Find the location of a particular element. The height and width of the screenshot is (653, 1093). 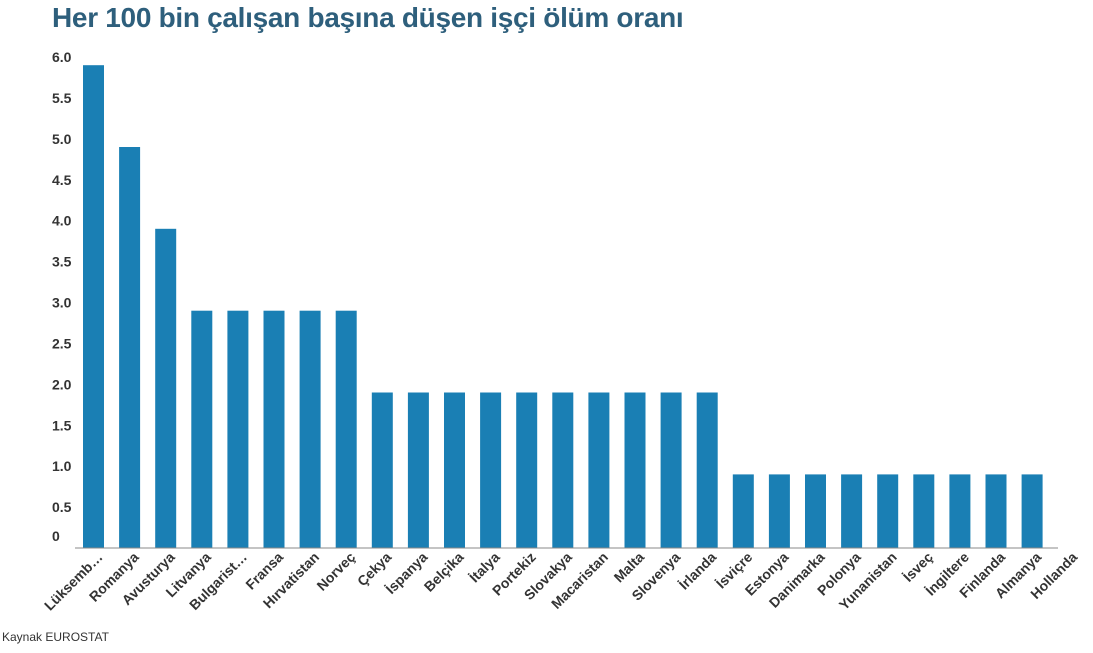

y-tick-label: 4.0 is located at coordinates (62, 221).